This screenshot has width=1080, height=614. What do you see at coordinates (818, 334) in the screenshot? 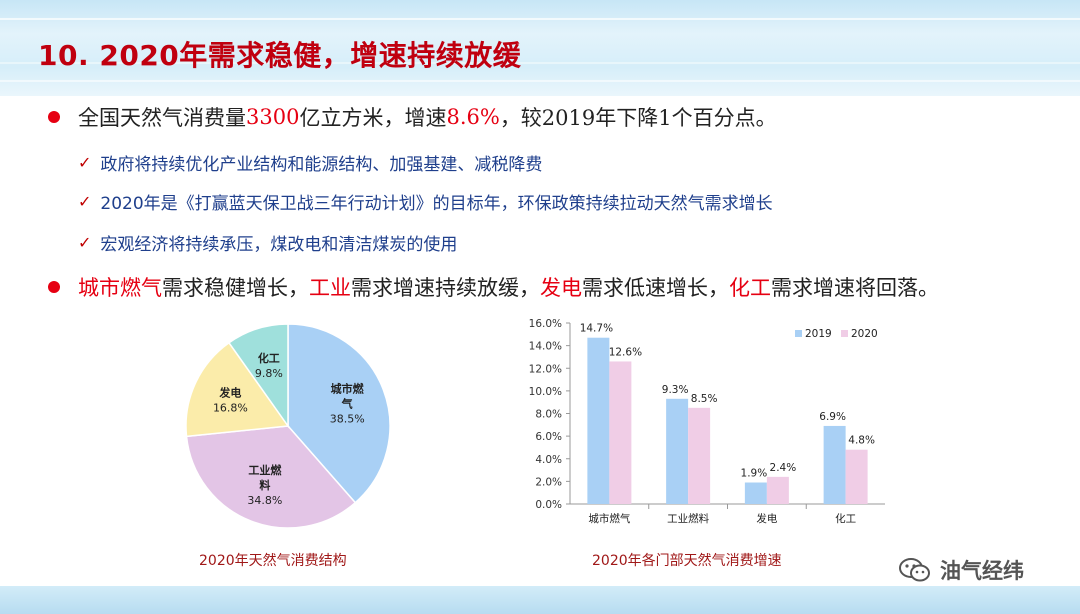
I see `legend-label: 2019` at bounding box center [818, 334].